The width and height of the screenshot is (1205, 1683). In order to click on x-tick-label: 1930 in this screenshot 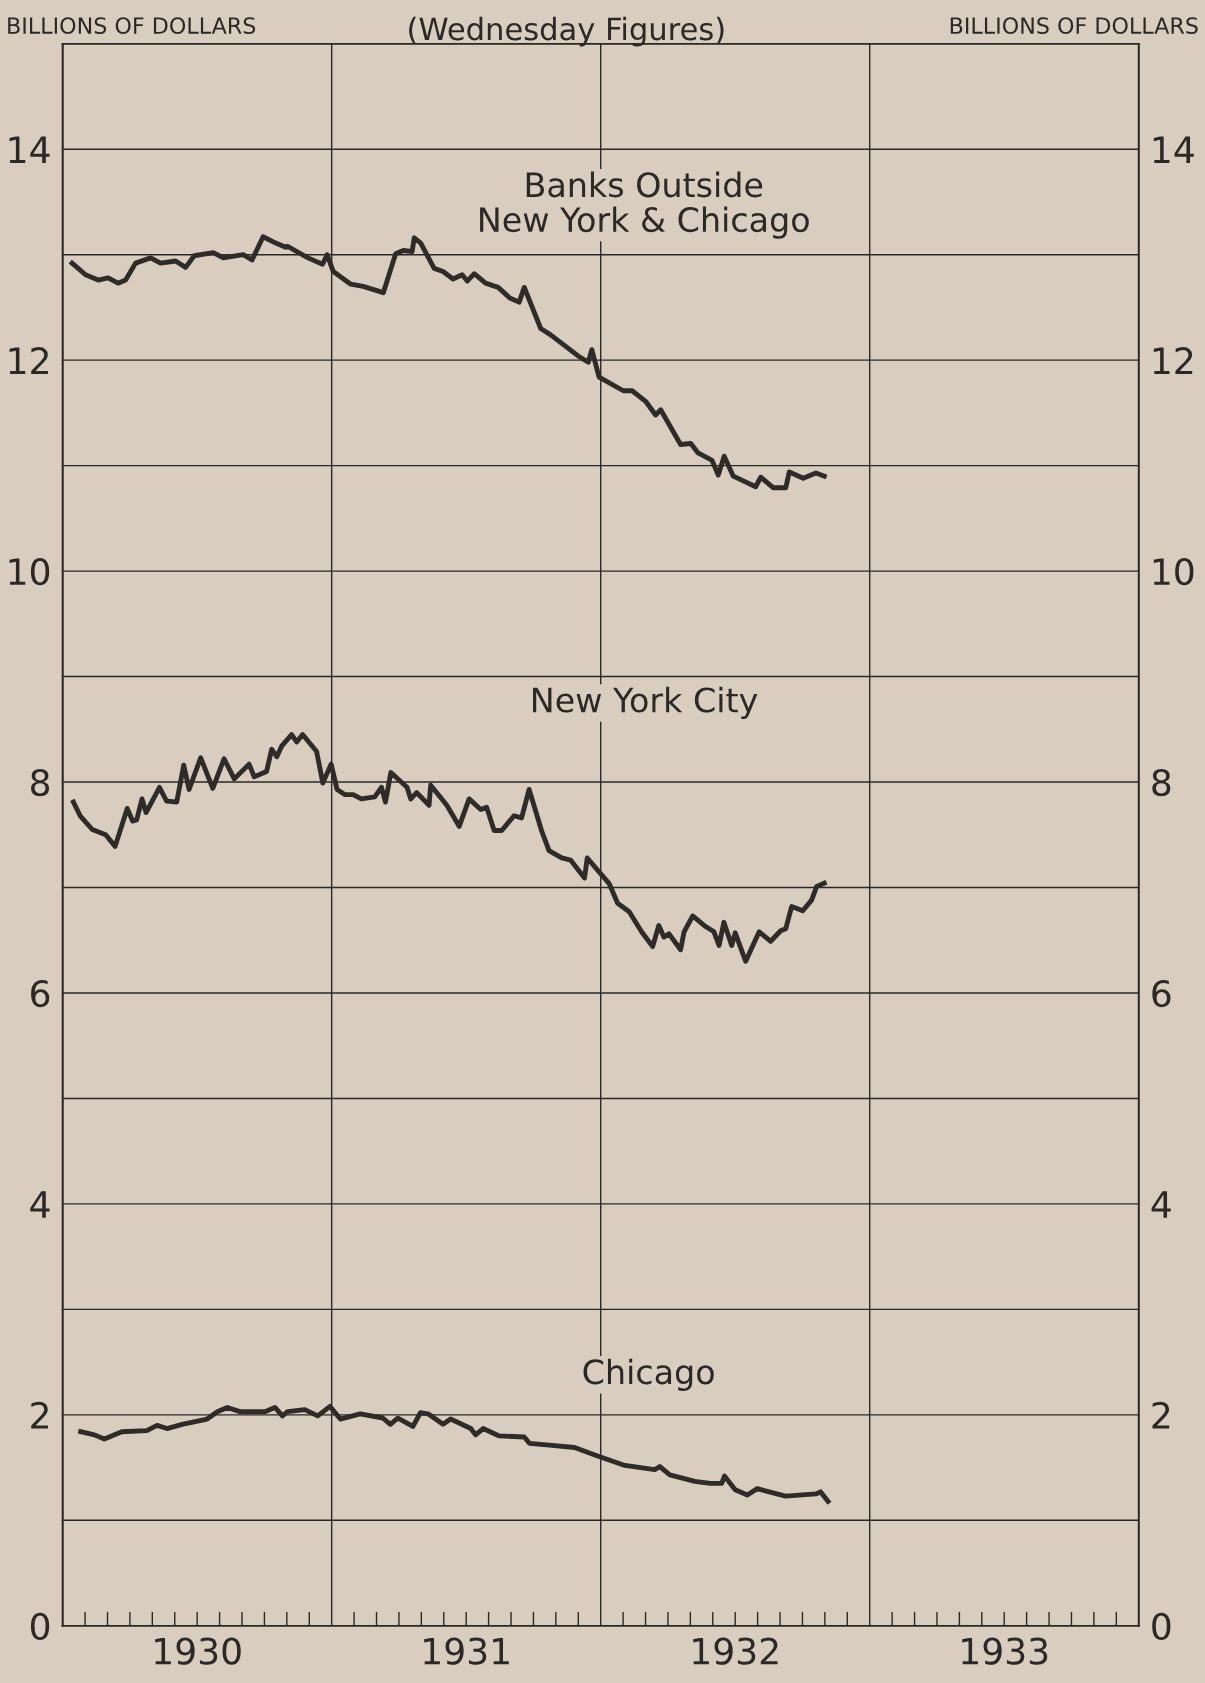, I will do `click(198, 1651)`.